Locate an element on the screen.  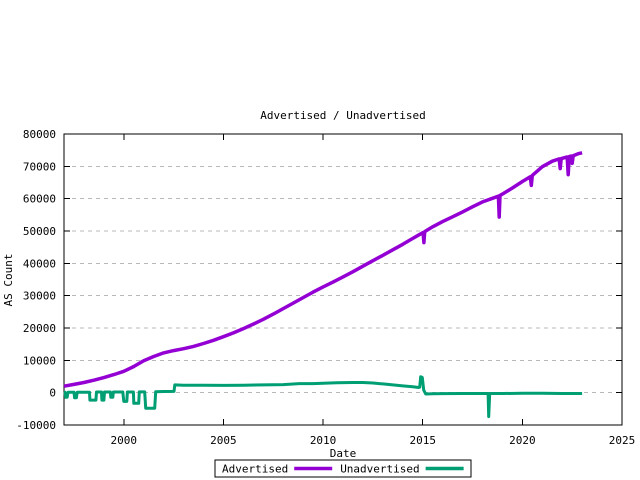
x-tick-label: 2010 is located at coordinates (323, 440).